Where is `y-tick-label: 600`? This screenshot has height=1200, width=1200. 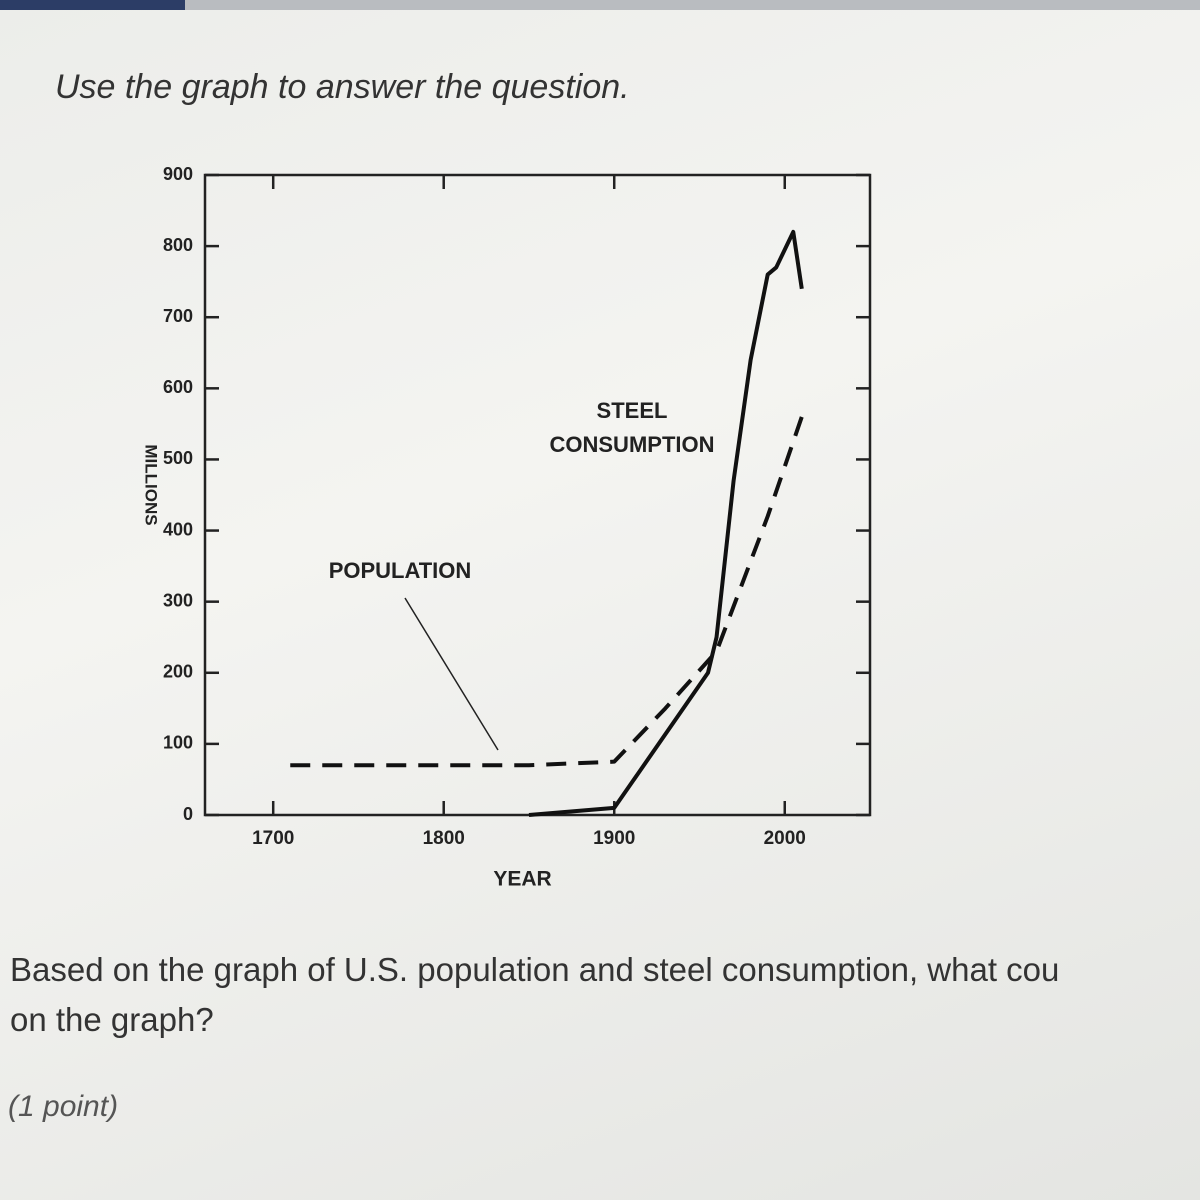 y-tick-label: 600 is located at coordinates (178, 387).